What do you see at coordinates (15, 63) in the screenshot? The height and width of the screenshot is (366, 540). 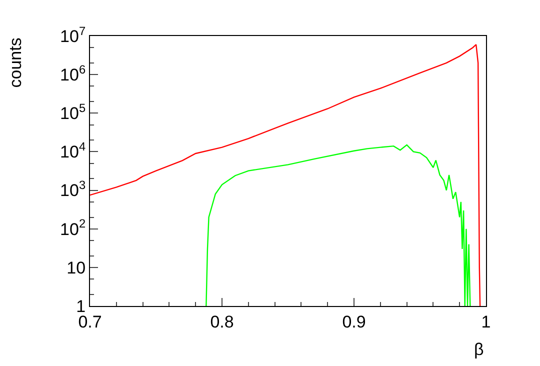 I see `y-axis-title: counts` at bounding box center [15, 63].